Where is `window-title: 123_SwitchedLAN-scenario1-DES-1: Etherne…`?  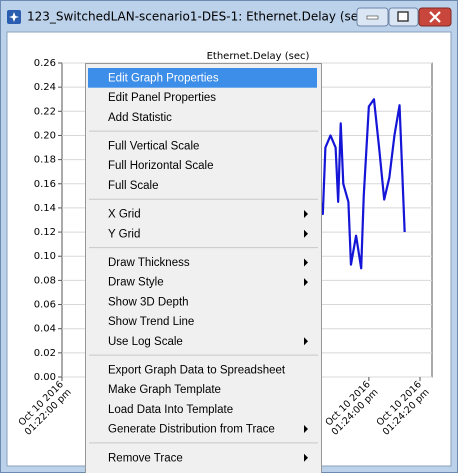
window-title: 123_SwitchedLAN-scenario1-DES-1: Etherne… is located at coordinates (198, 17).